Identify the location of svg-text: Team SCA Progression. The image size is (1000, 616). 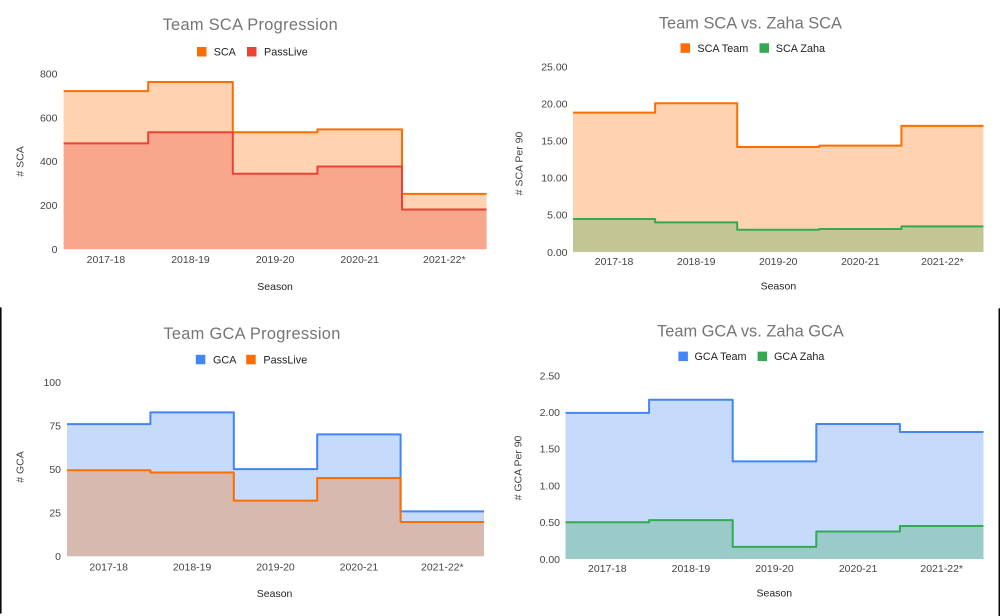
(250, 25).